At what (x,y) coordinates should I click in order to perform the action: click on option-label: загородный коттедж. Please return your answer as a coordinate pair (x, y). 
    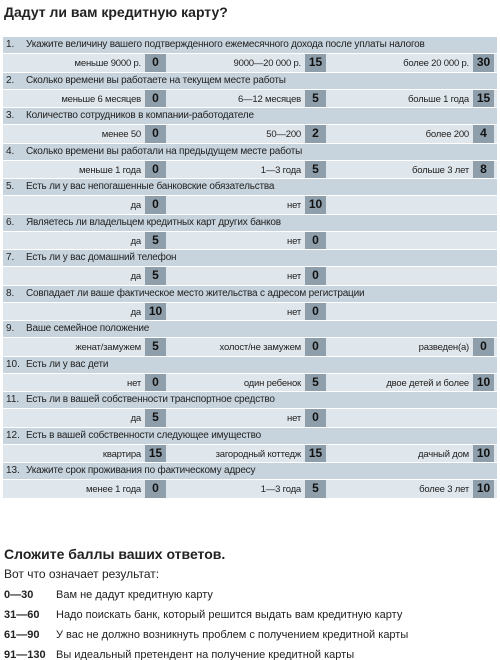
    Looking at the image, I should click on (258, 454).